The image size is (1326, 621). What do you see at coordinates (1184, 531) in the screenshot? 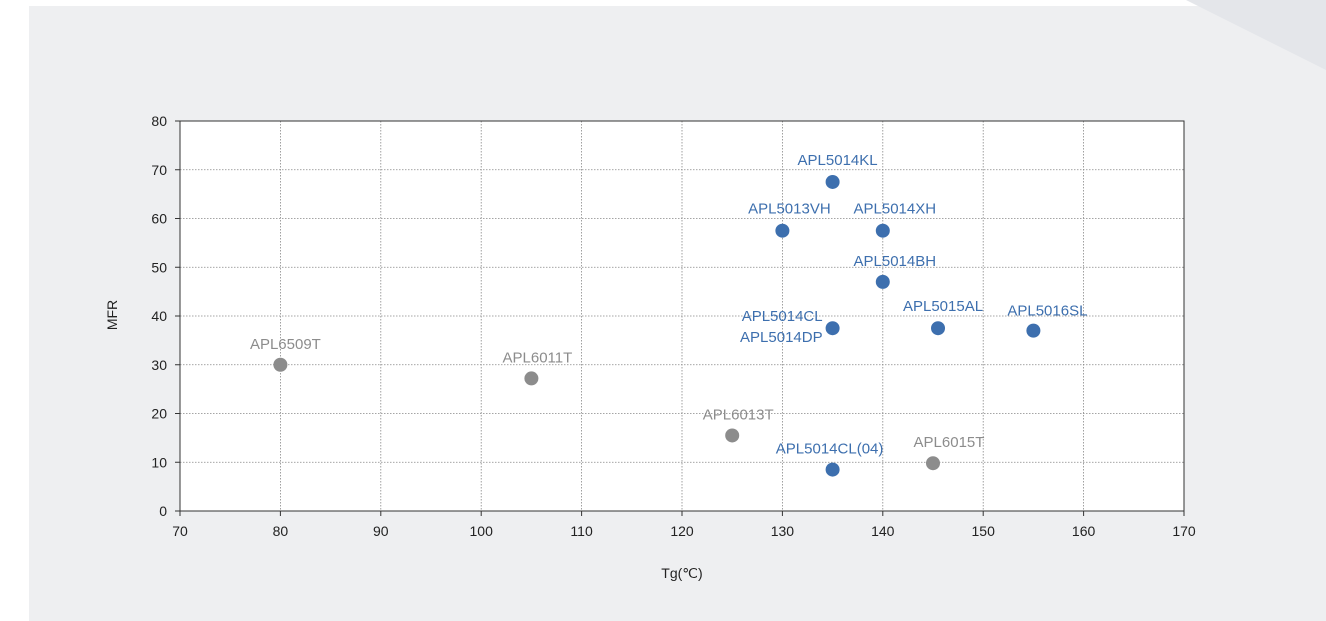
I see `x-tick-label: 170` at bounding box center [1184, 531].